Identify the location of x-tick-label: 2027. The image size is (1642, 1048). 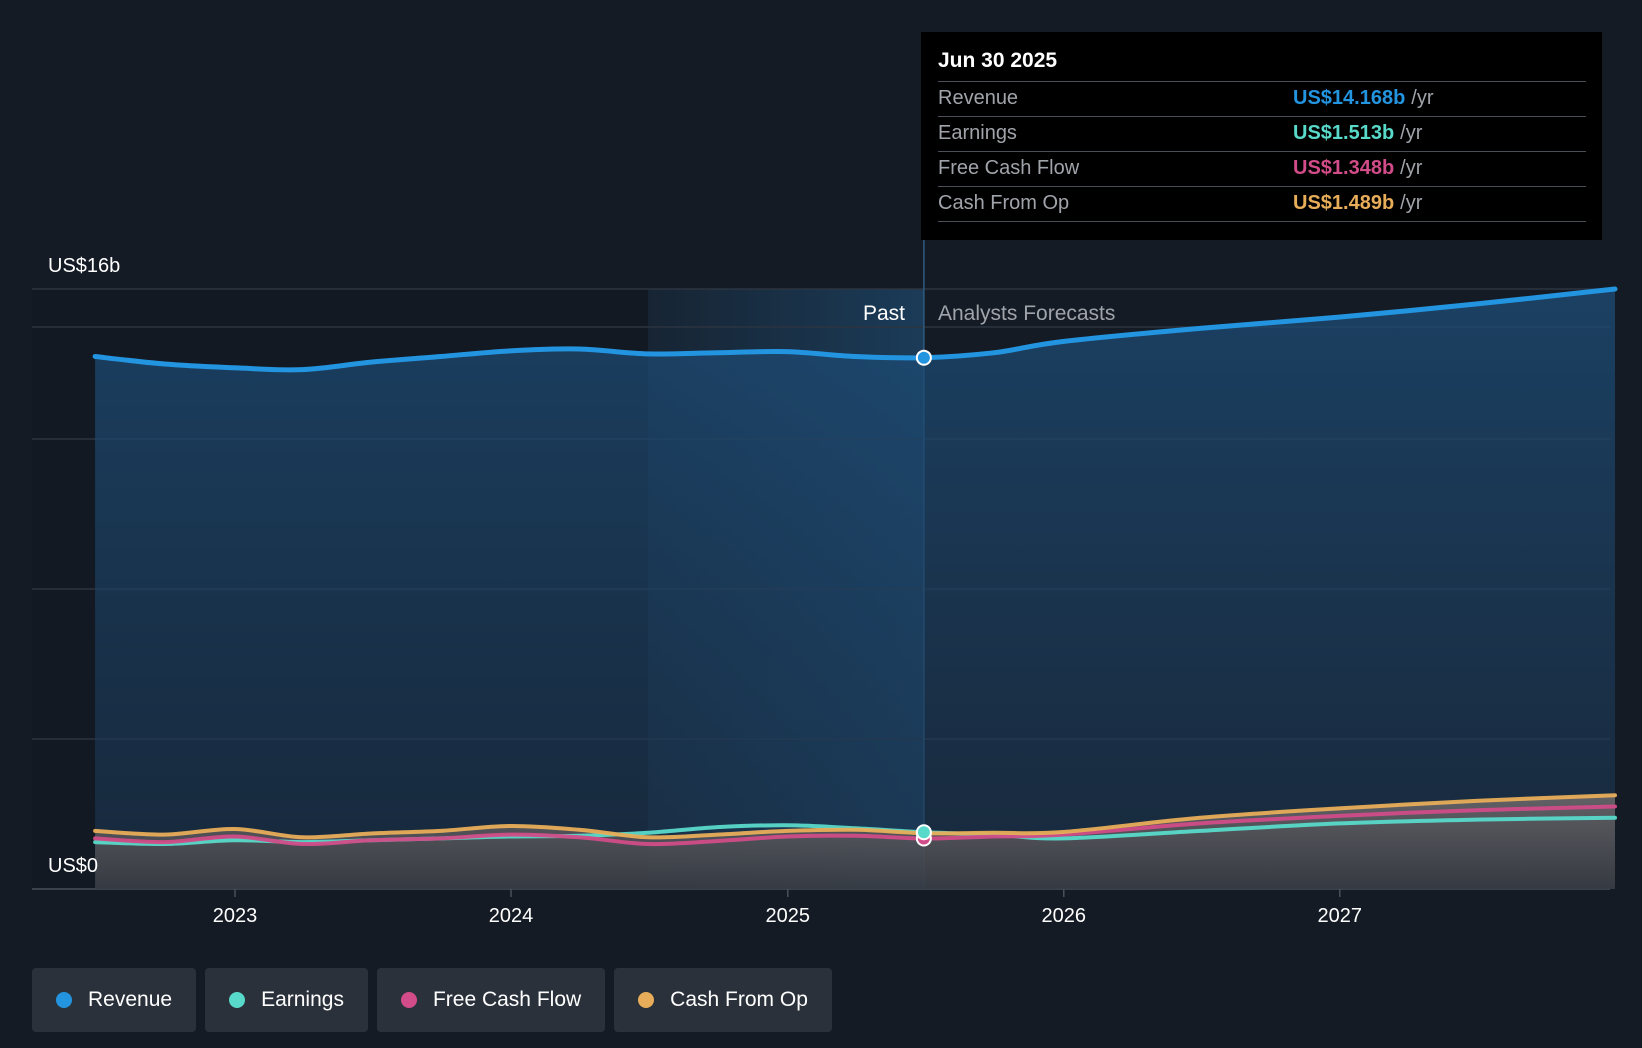
(1340, 916).